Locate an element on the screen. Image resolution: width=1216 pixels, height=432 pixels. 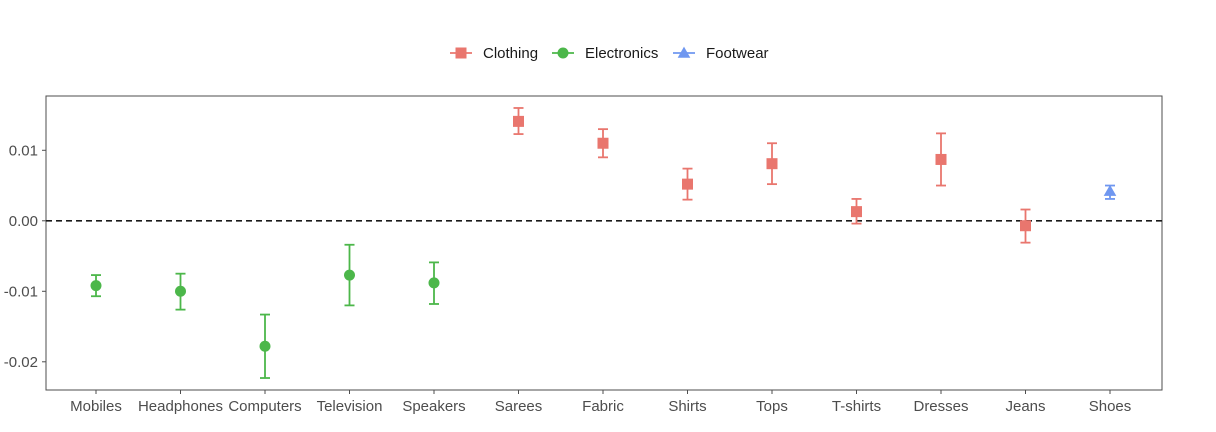
y-tick-label: 0.00 is located at coordinates (23, 221).